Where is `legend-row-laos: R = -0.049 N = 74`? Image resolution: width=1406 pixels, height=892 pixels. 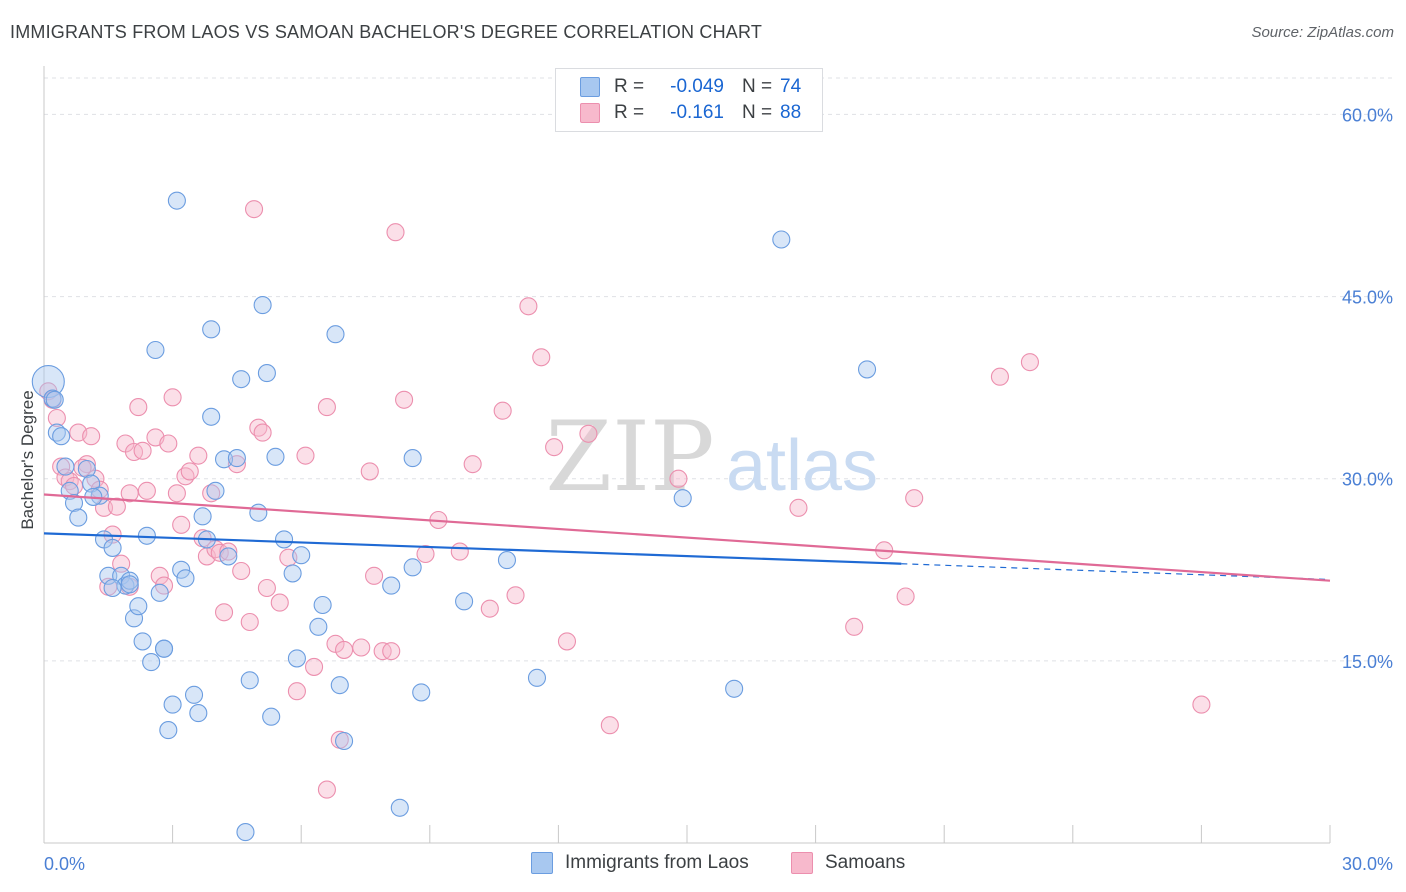 legend-row-laos: R = -0.049 N = 74 is located at coordinates (690, 87).